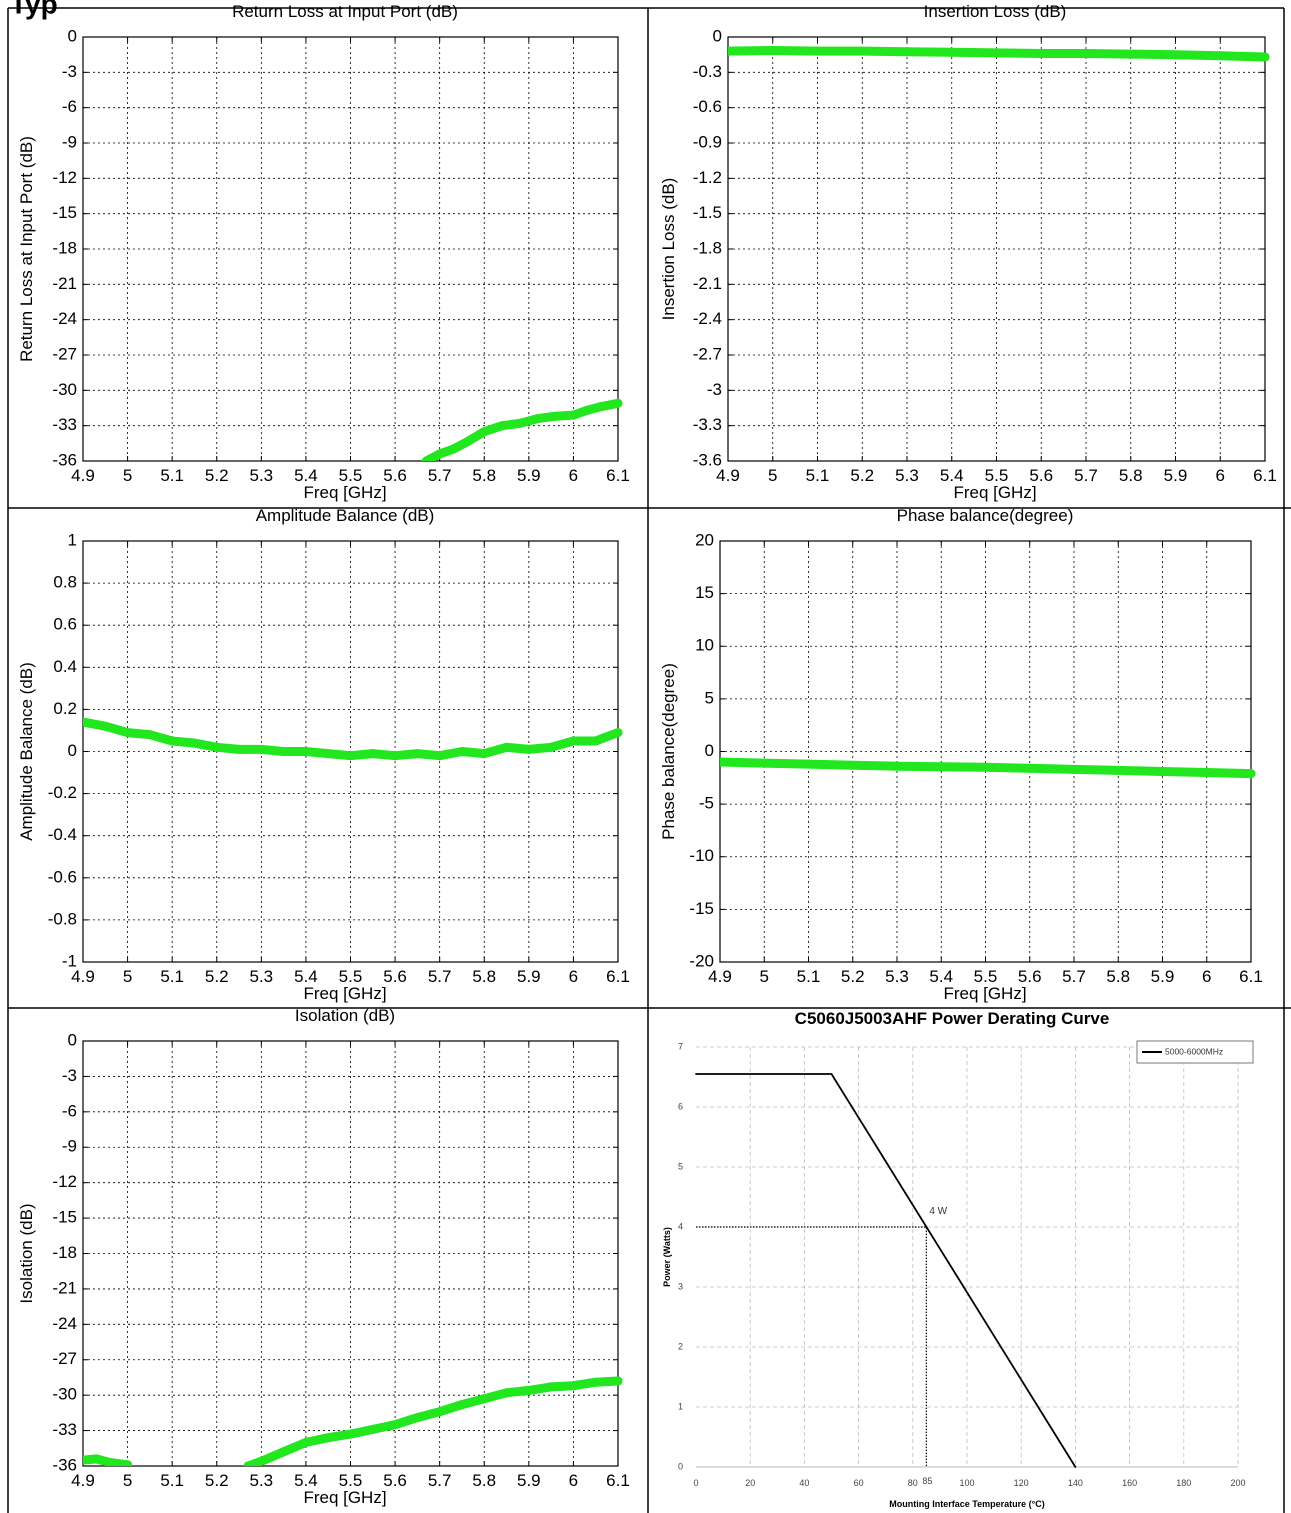 This screenshot has width=1291, height=1513. Describe the element at coordinates (985, 515) in the screenshot. I see `chart-title: Phase balance(degree)` at that location.